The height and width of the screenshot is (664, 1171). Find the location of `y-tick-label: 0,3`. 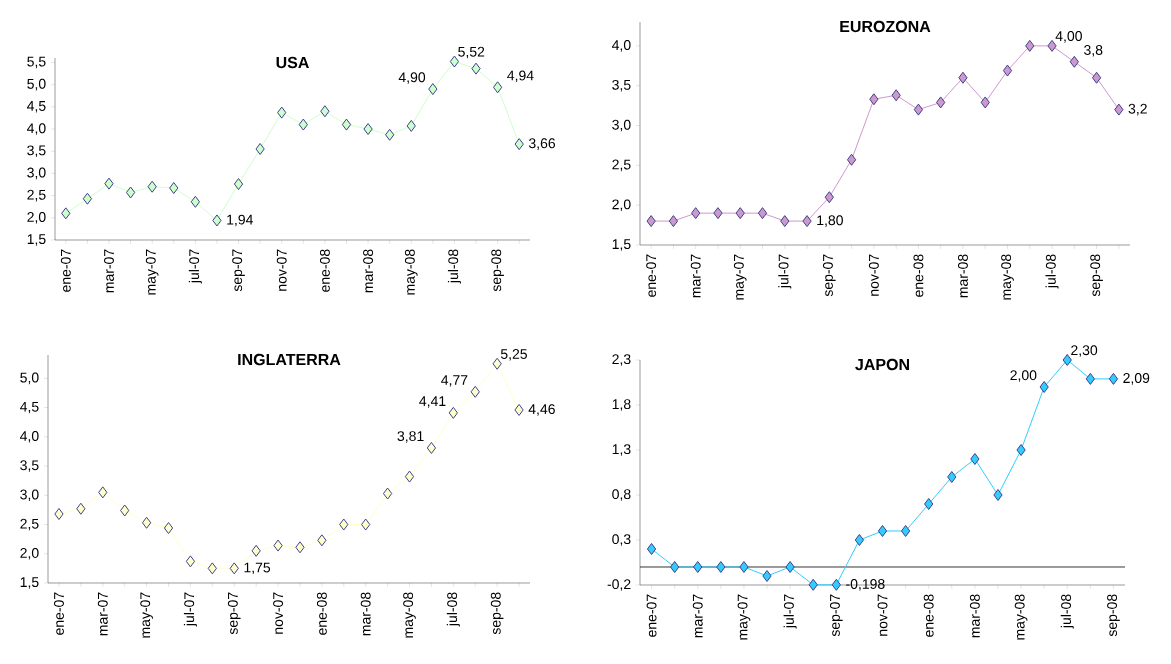

y-tick-label: 0,3 is located at coordinates (621, 540).